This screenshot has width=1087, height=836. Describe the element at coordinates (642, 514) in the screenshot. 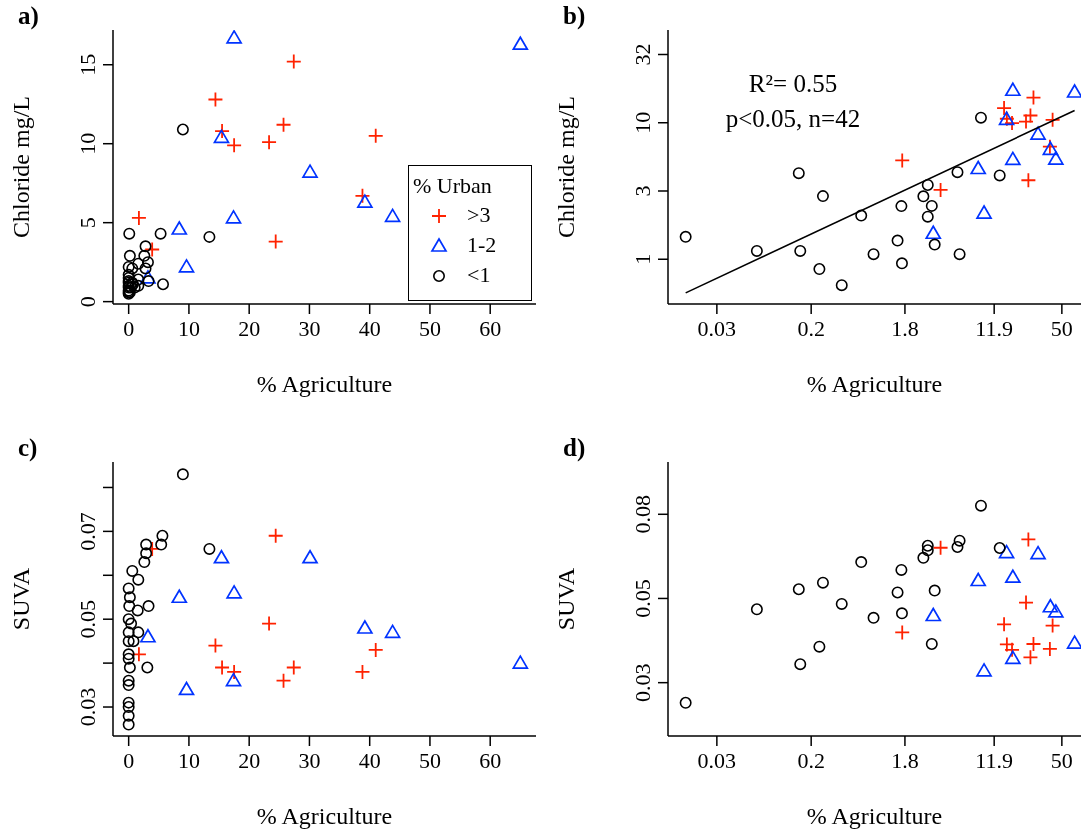

I see `y-tick-label: 0.08` at that location.